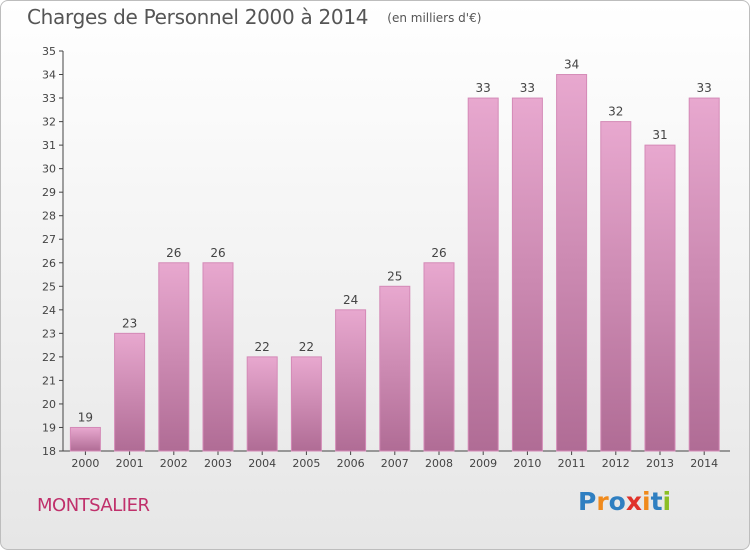 The width and height of the screenshot is (750, 550). I want to click on bar-2002, so click(174, 357).